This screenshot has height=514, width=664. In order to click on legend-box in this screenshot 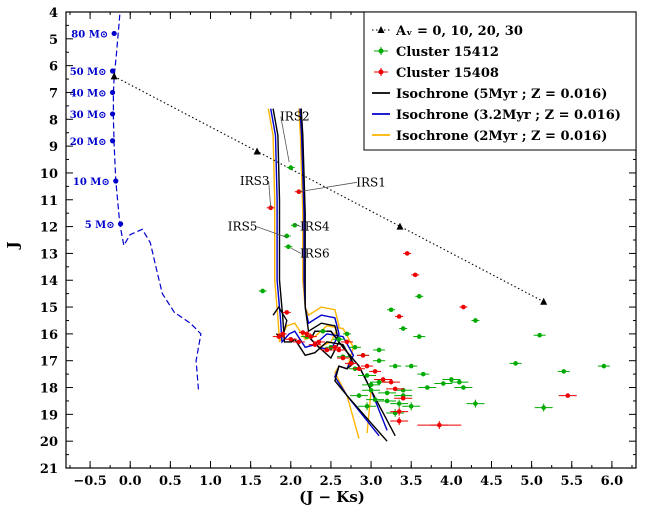, I will do `click(500, 81)`.